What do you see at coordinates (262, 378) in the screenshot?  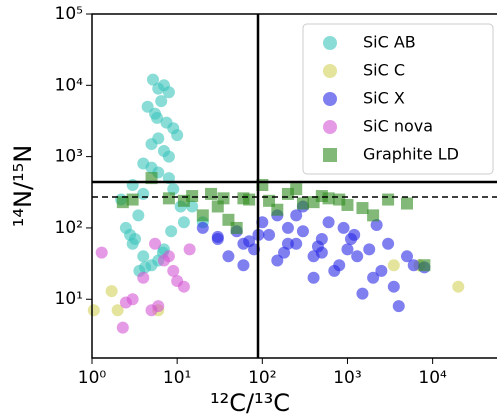 I see `x-tick-label: 10²` at bounding box center [262, 378].